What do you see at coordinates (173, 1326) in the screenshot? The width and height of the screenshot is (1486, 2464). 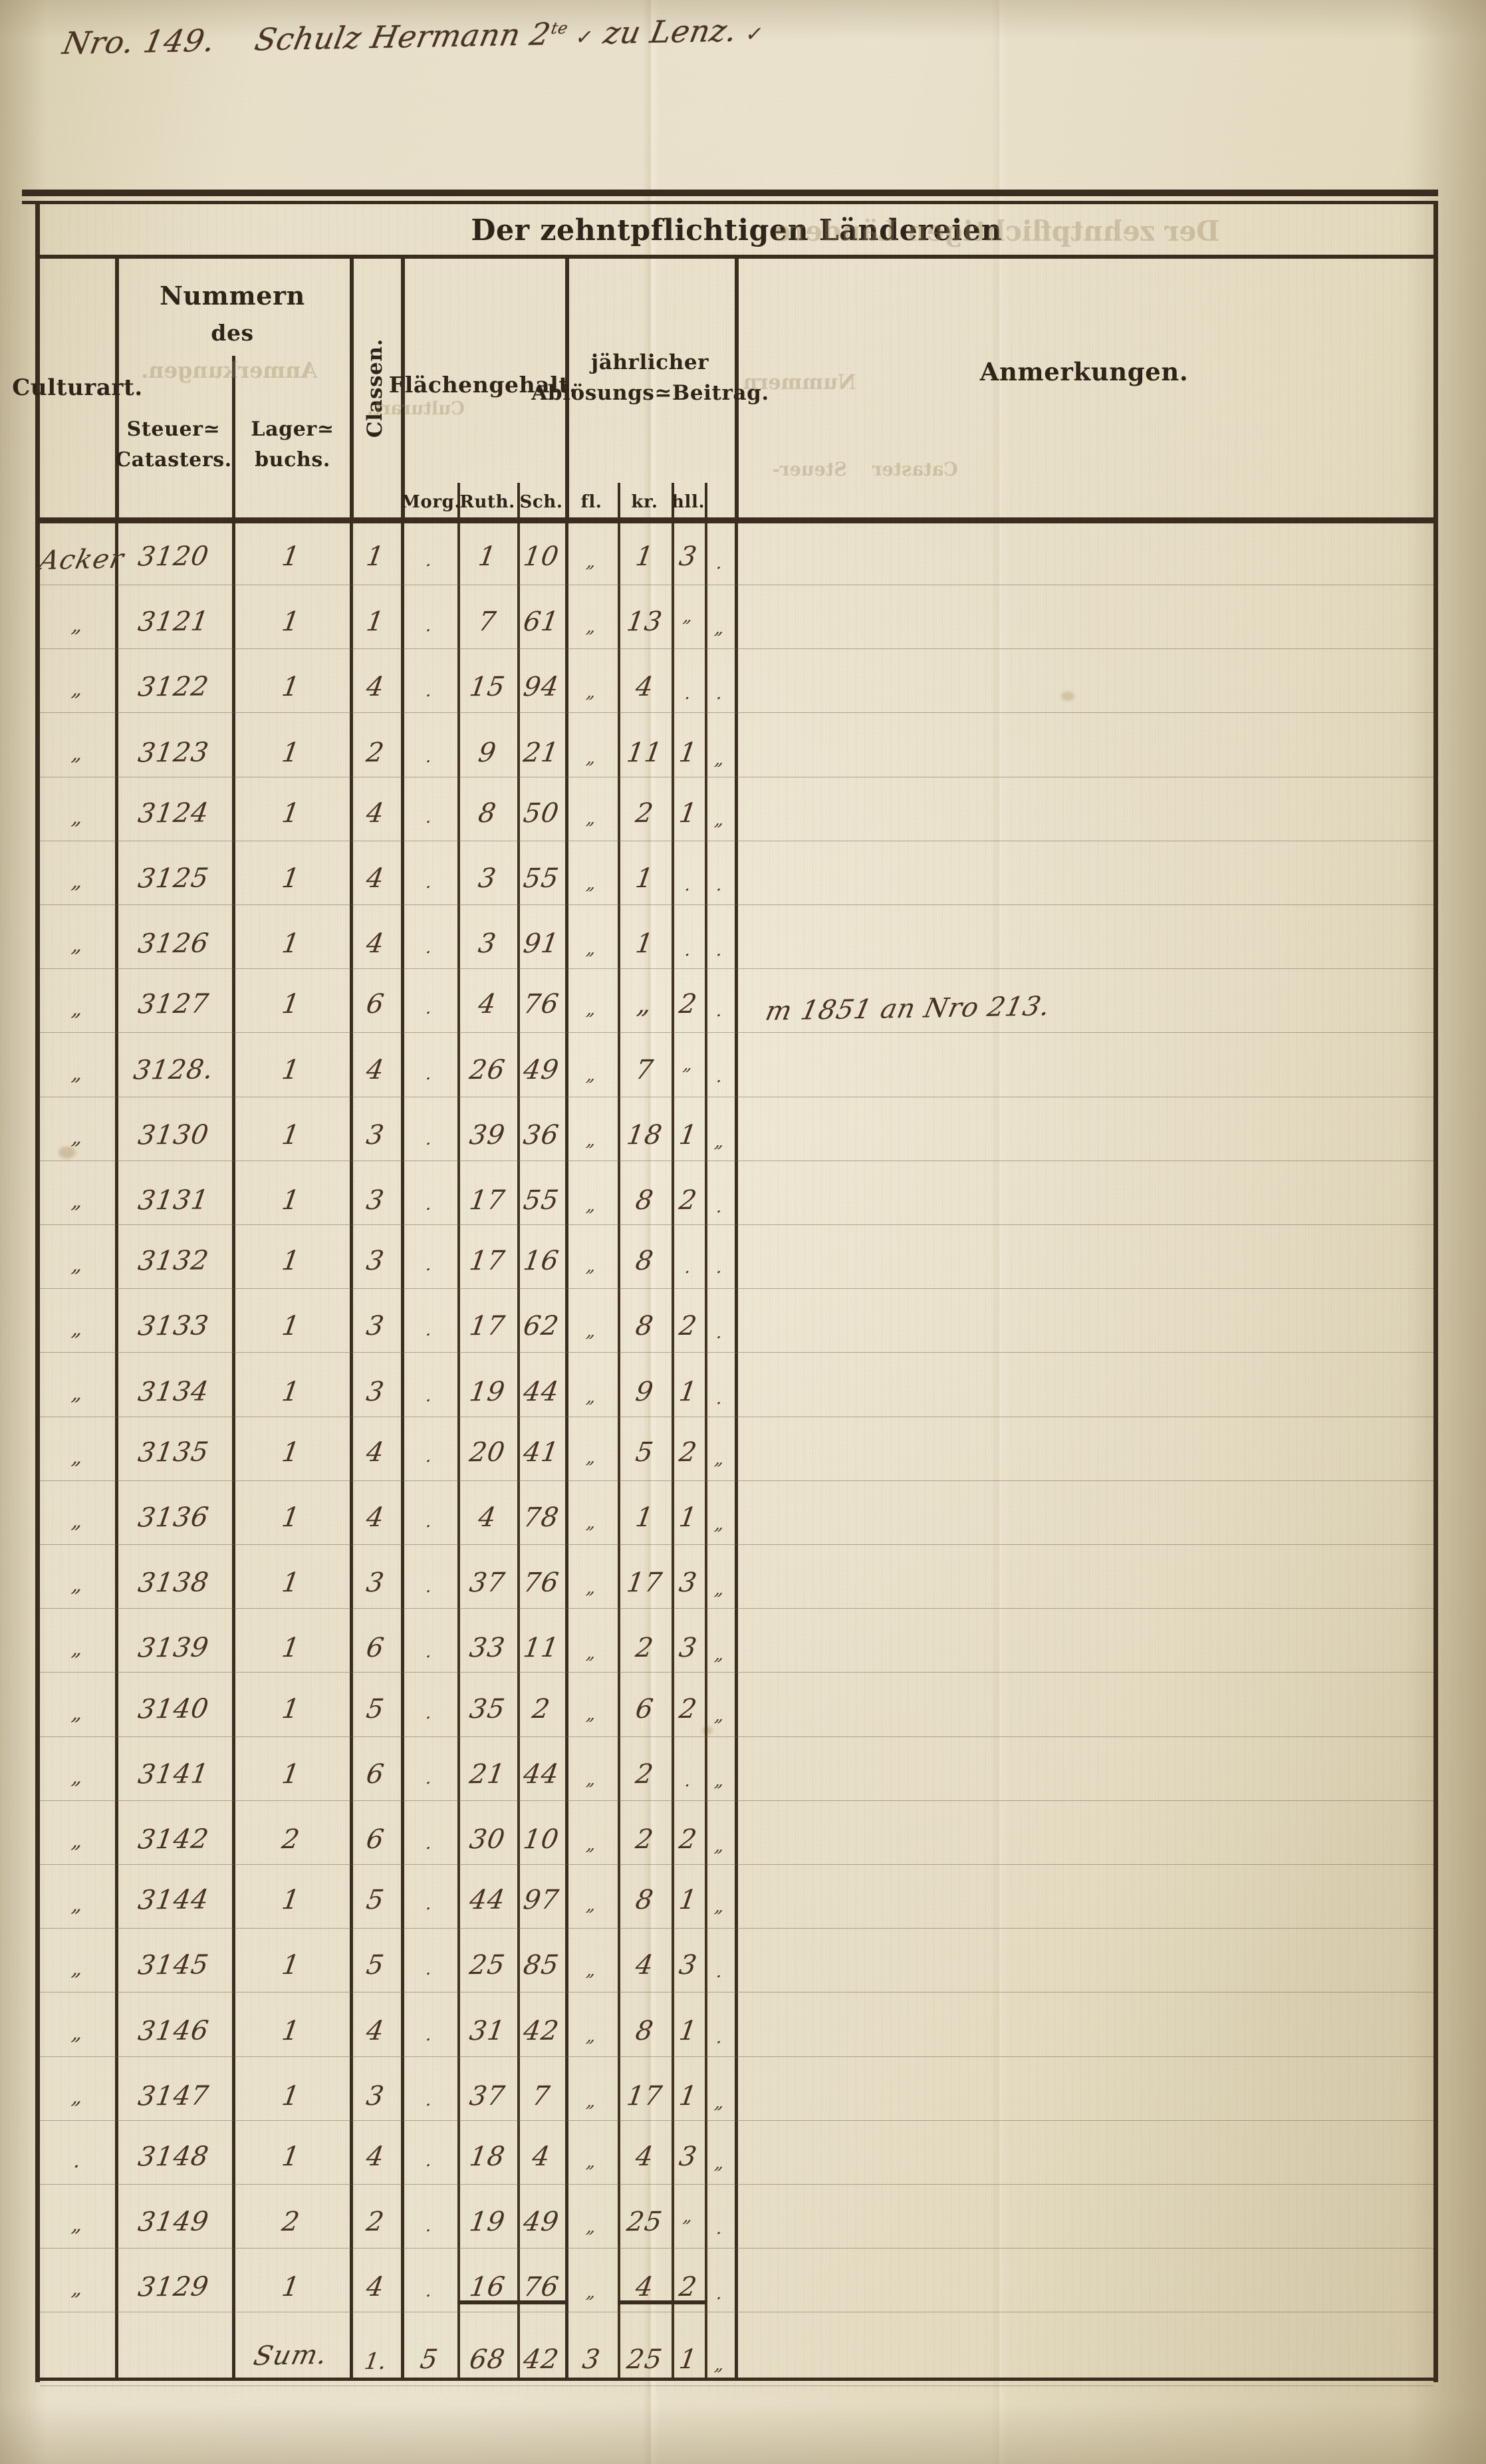 I see `cell-steuer: 3133` at bounding box center [173, 1326].